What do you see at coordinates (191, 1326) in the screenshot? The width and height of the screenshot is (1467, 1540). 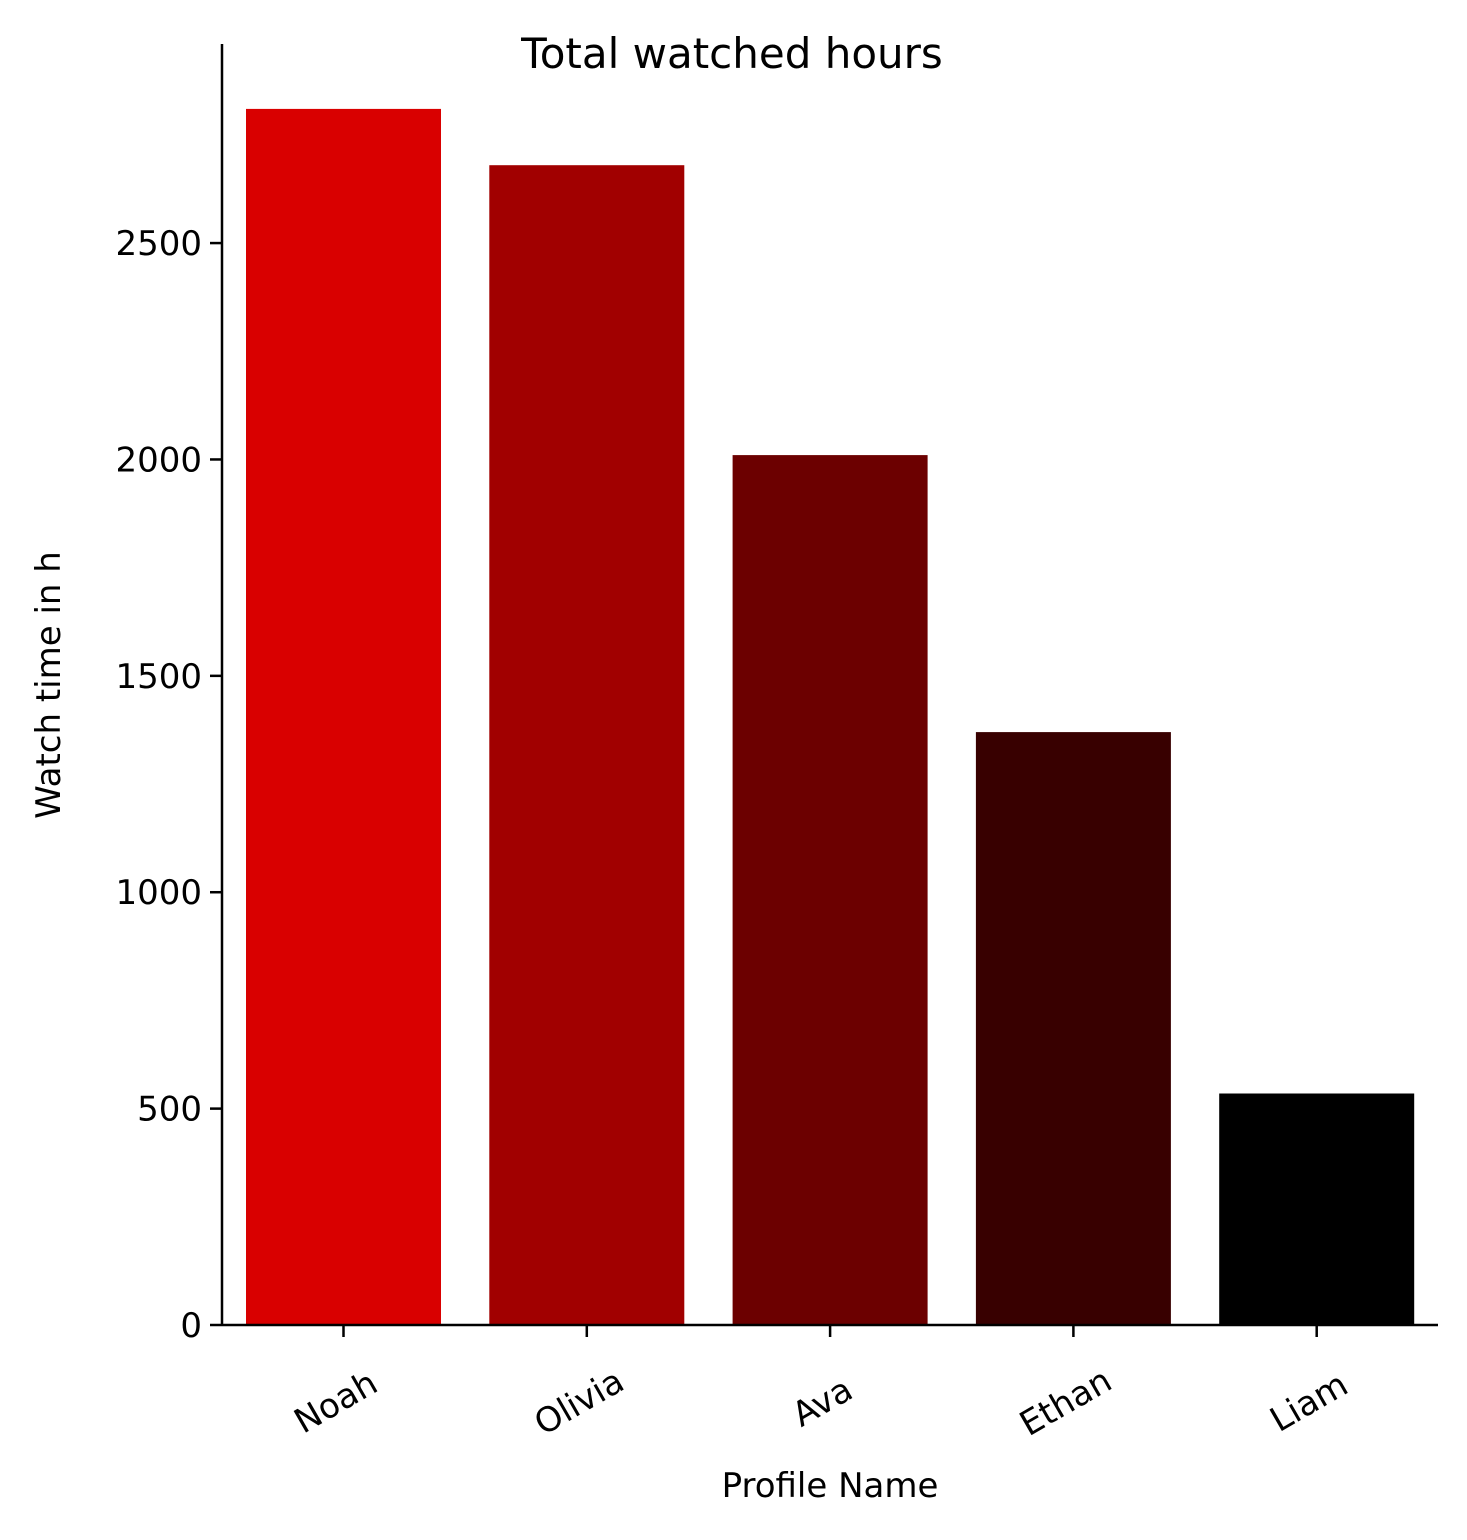 I see `y-tick-label: 0` at bounding box center [191, 1326].